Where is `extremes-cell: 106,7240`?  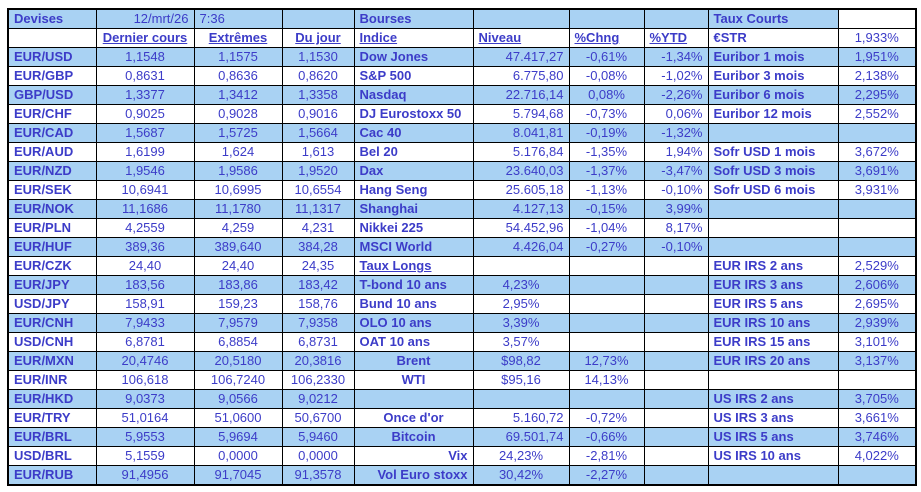 extremes-cell: 106,7240 is located at coordinates (238, 380).